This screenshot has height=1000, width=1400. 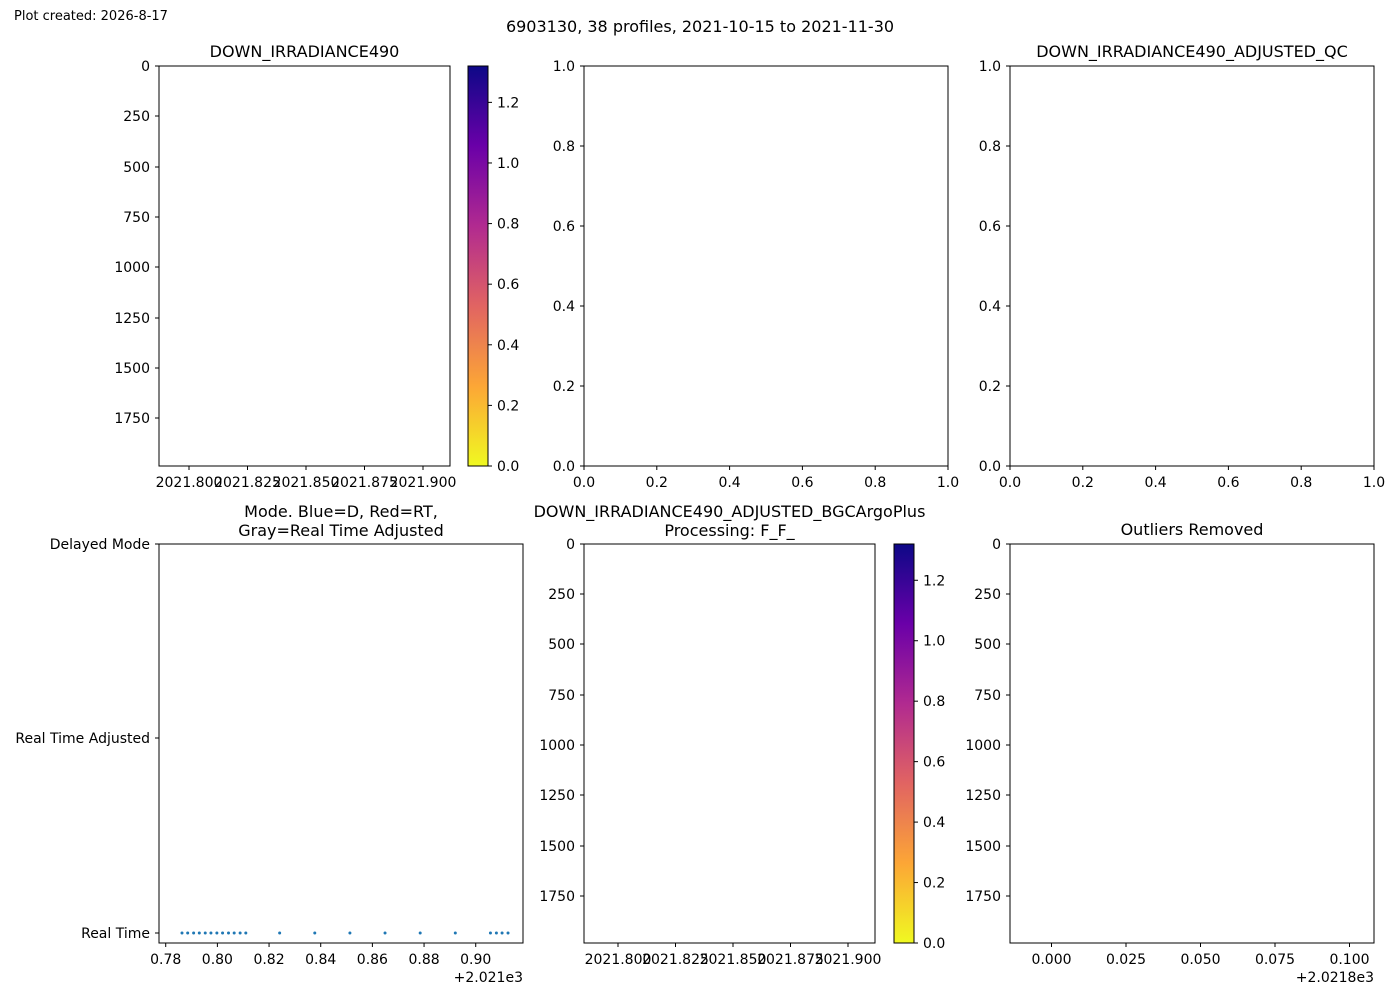 I want to click on p1-colorbar-tick-label: 0.8, so click(x=508, y=225).